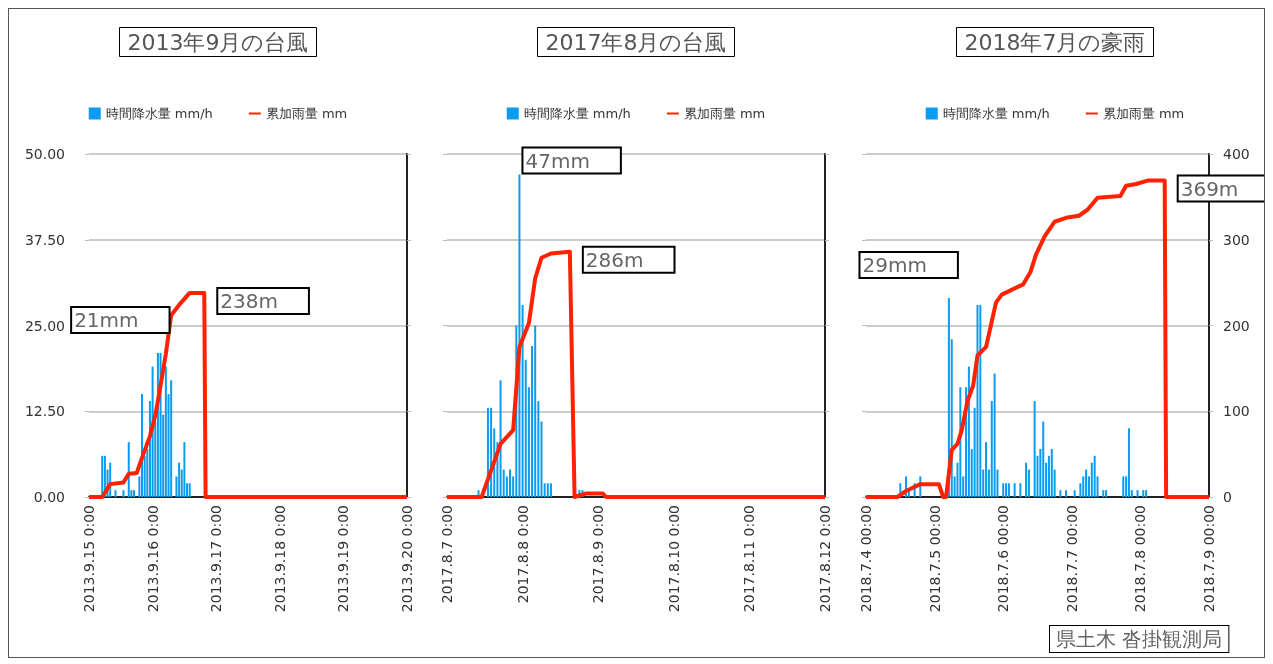 This screenshot has width=1273, height=664. I want to click on x-tick-label: 2013.9.19 0:00, so click(343, 559).